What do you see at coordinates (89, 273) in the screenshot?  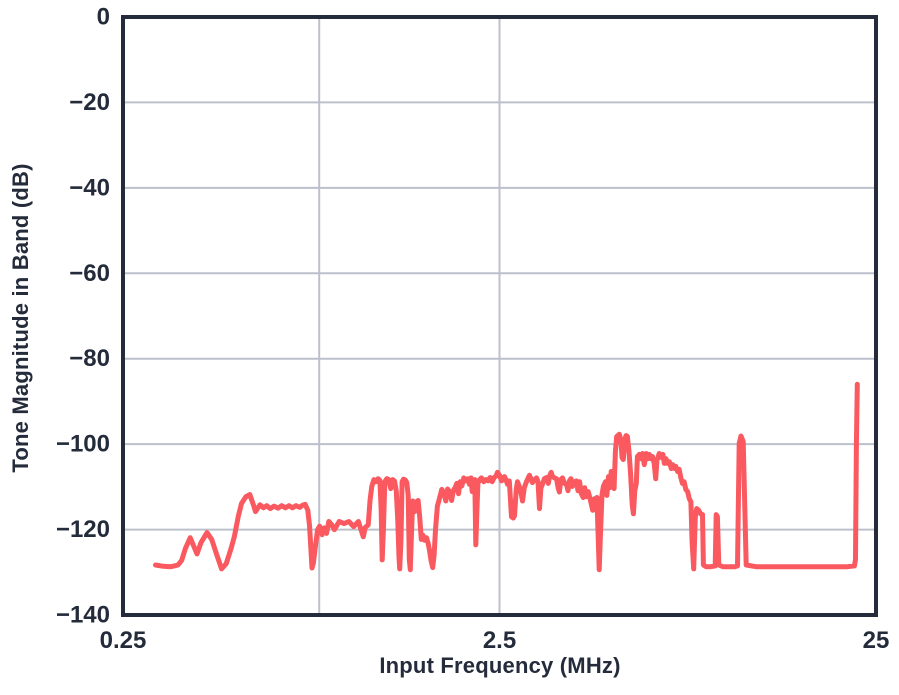 I see `y-tick-label: −60` at bounding box center [89, 273].